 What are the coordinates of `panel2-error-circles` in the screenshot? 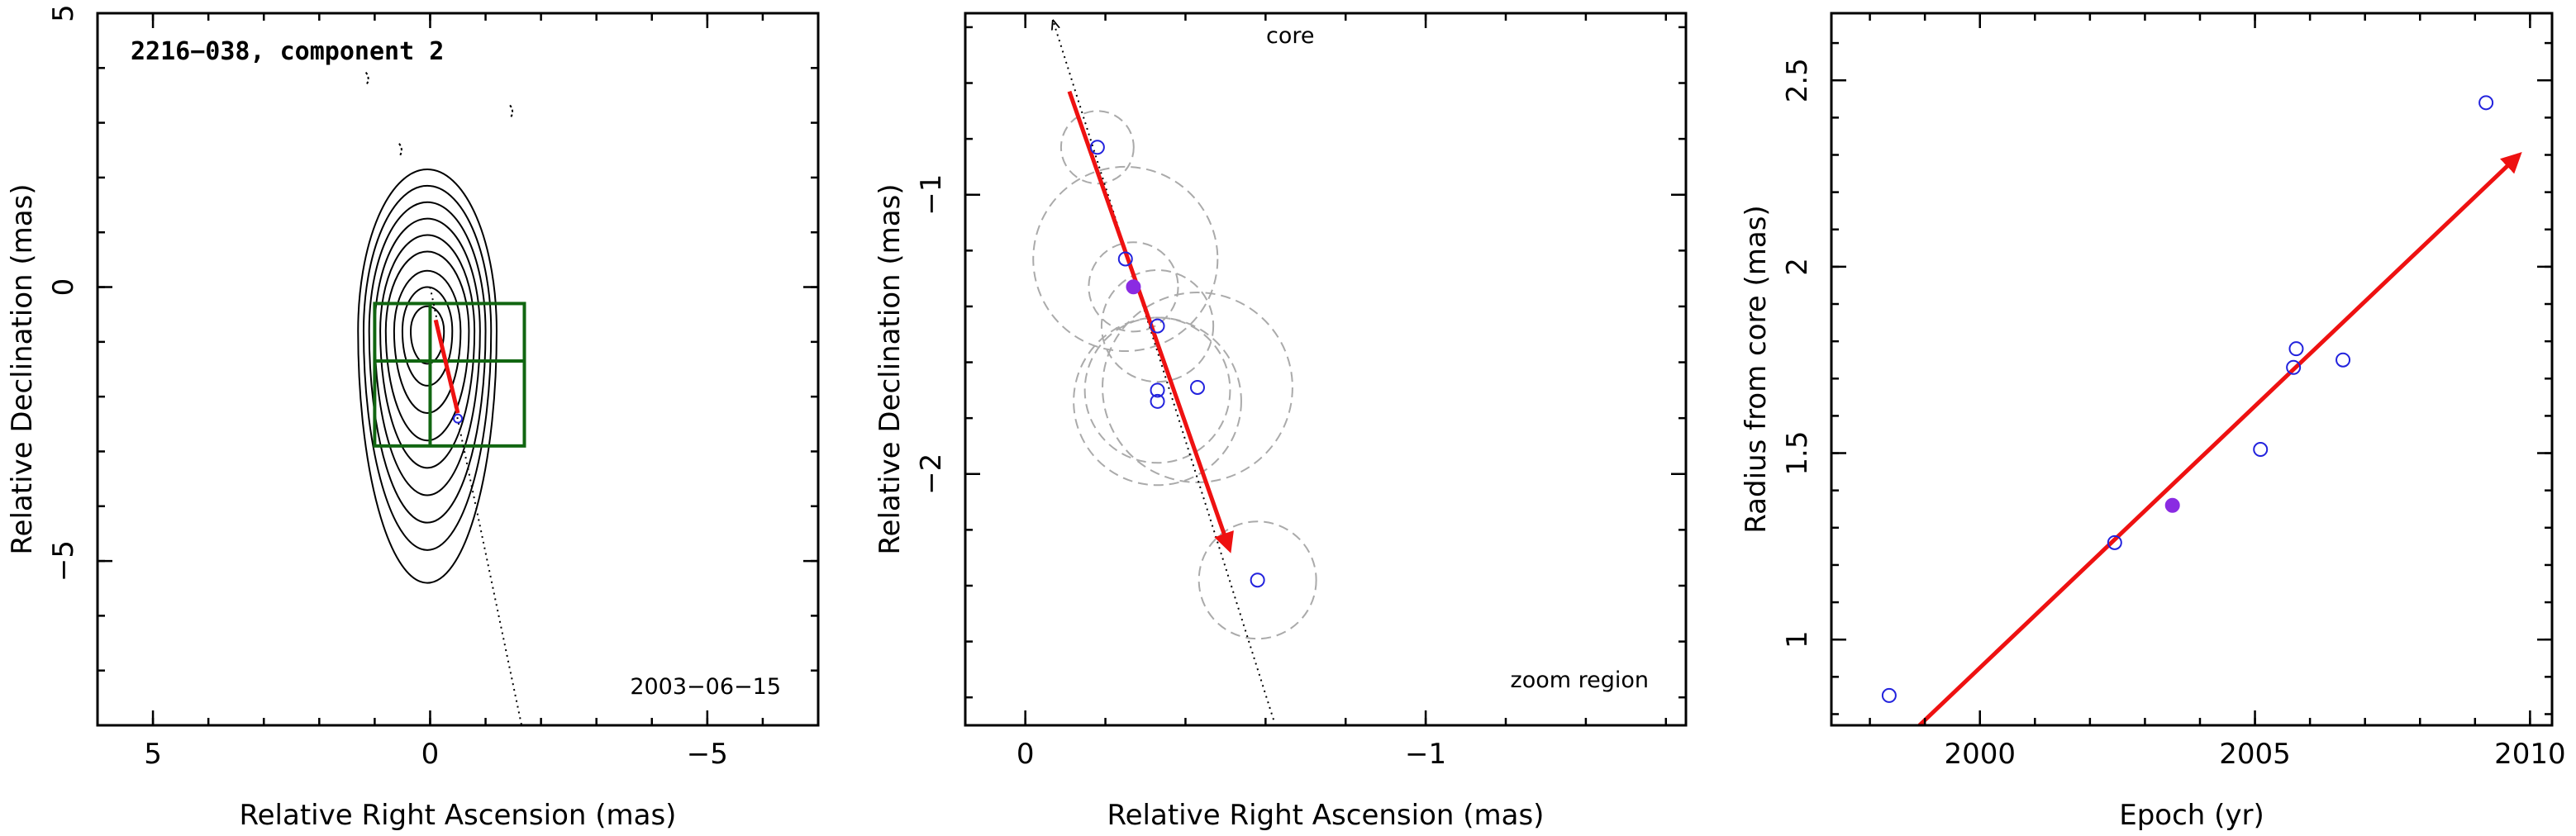 It's located at (1175, 375).